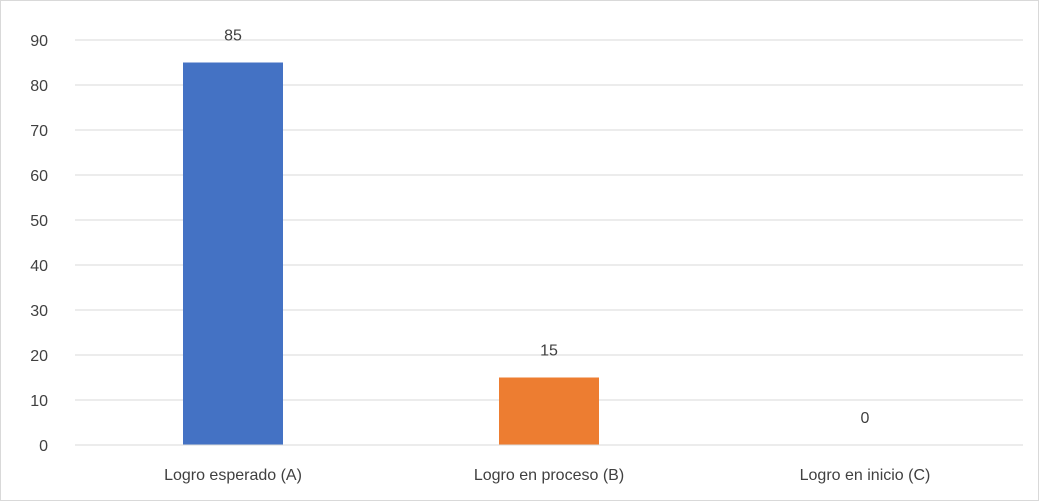 The height and width of the screenshot is (501, 1039). Describe the element at coordinates (39, 401) in the screenshot. I see `y-tick-label: 10` at that location.